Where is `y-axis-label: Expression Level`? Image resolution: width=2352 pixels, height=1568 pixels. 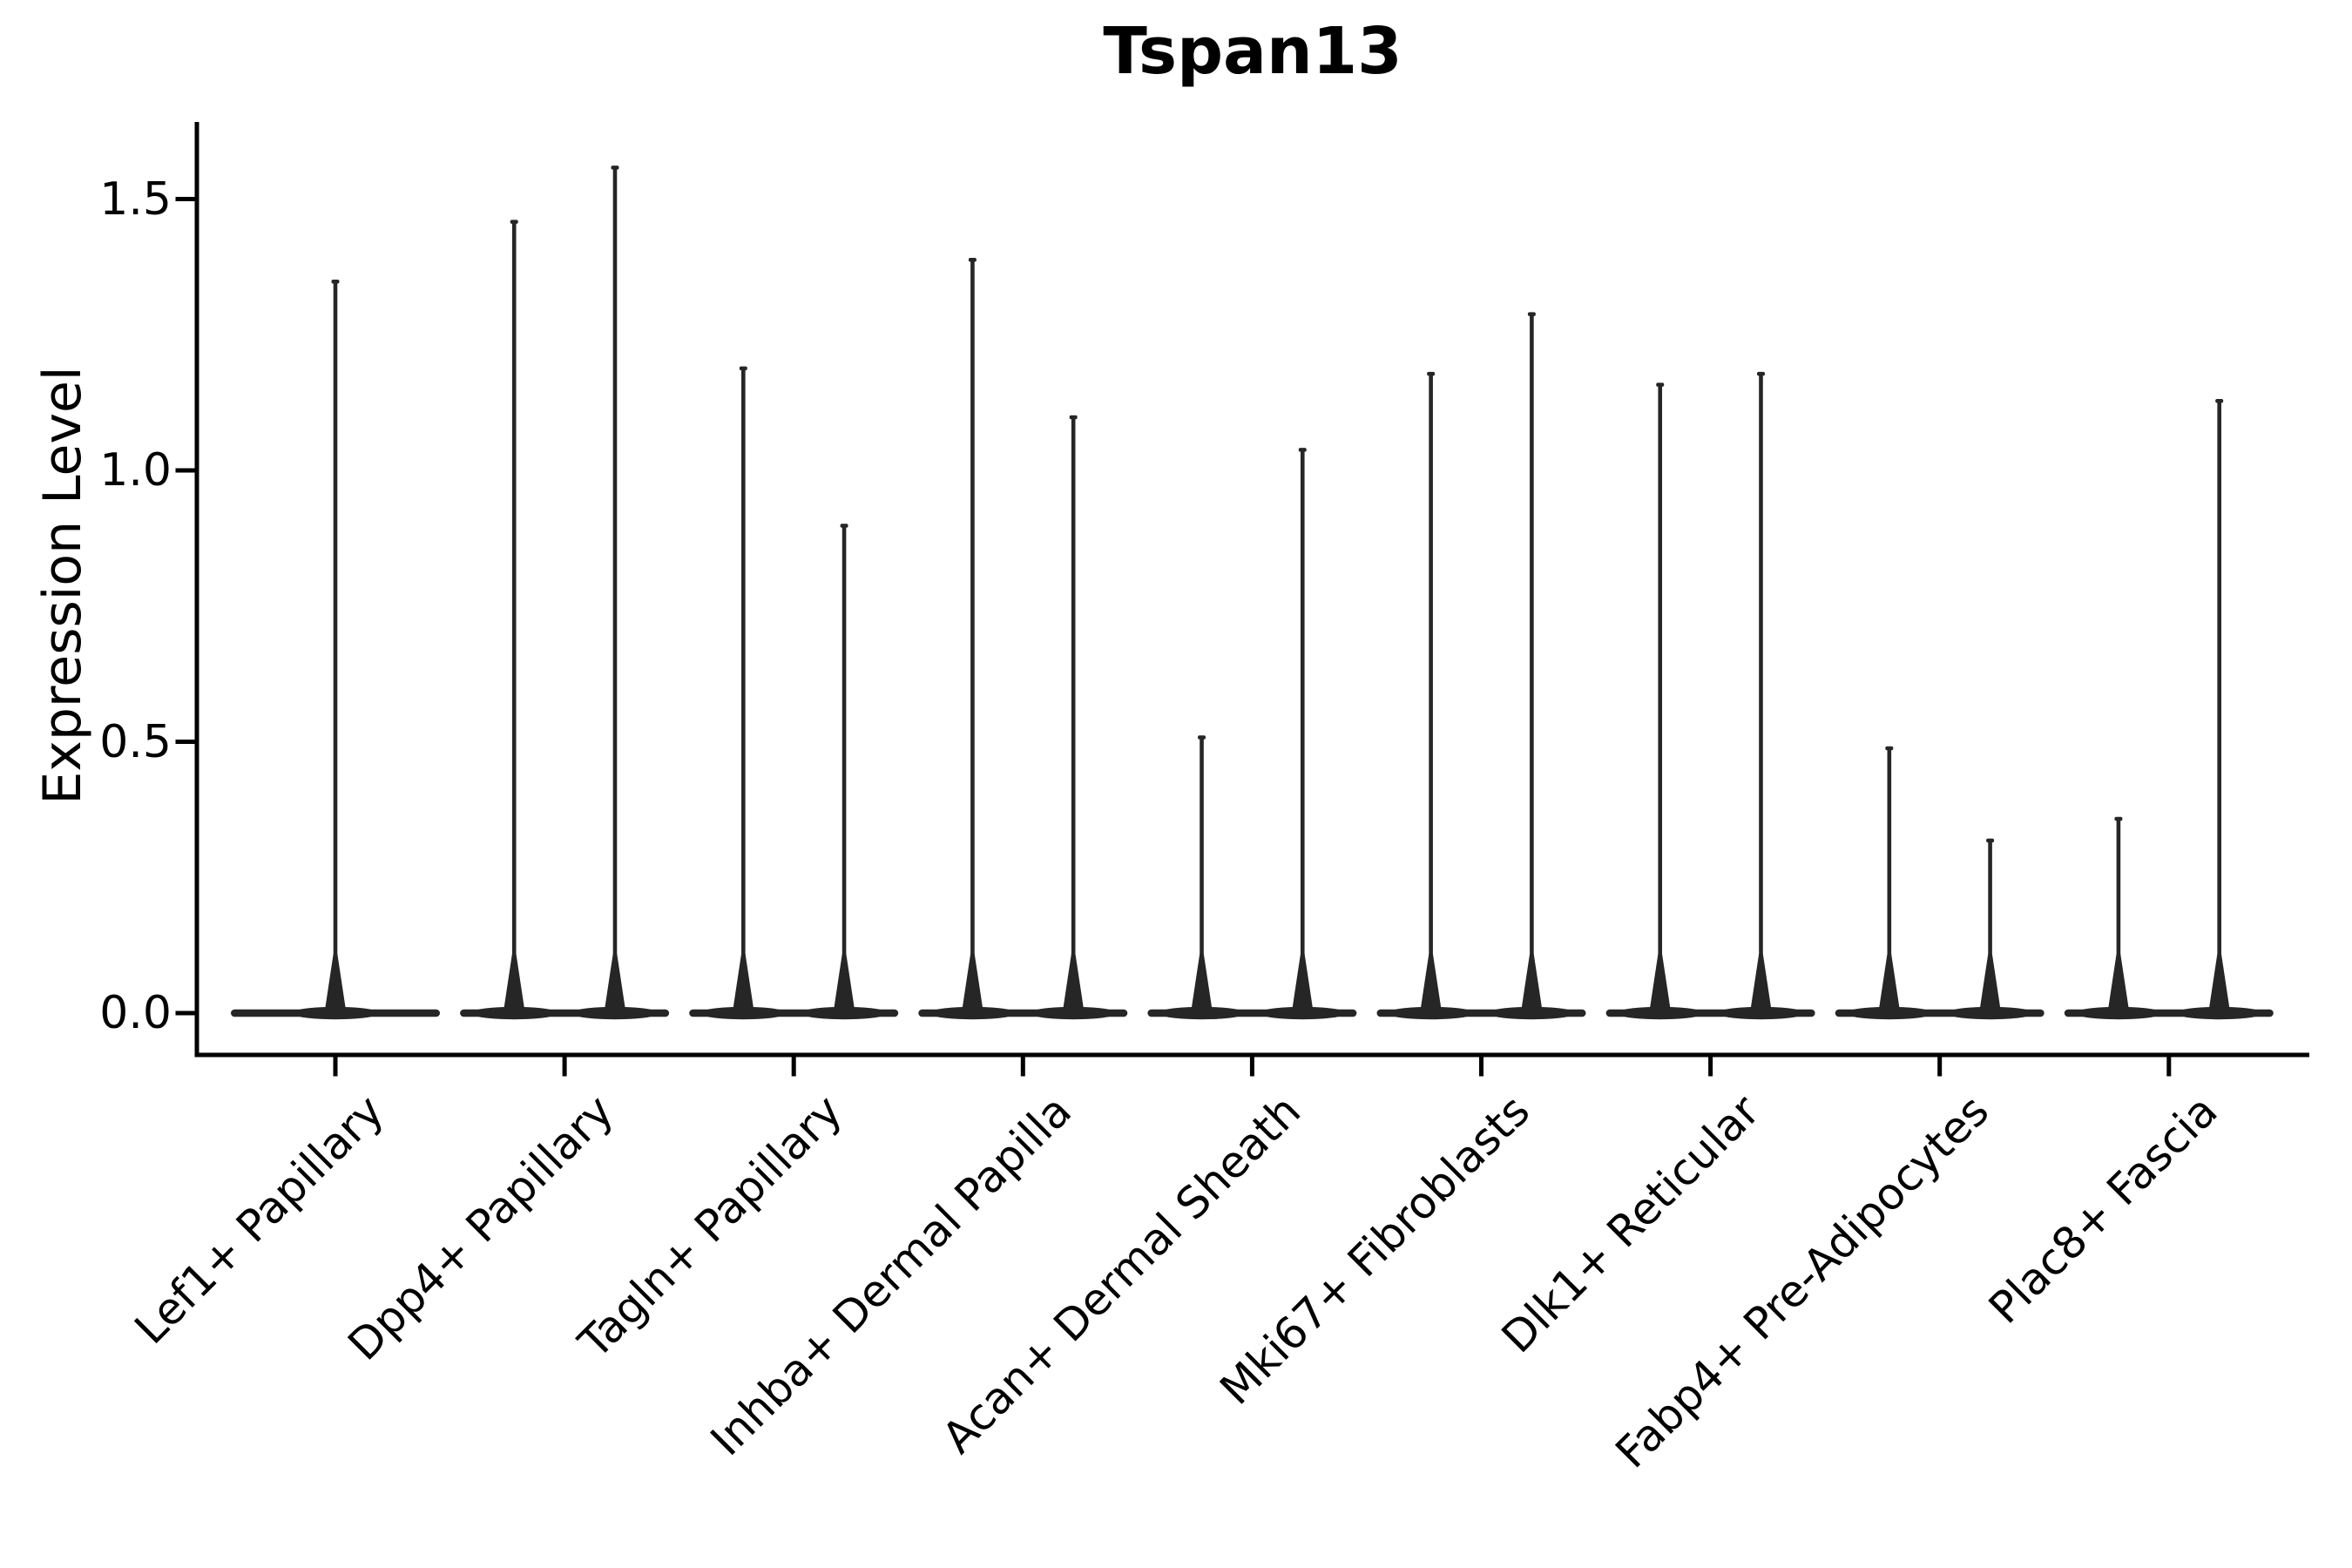 y-axis-label: Expression Level is located at coordinates (62, 585).